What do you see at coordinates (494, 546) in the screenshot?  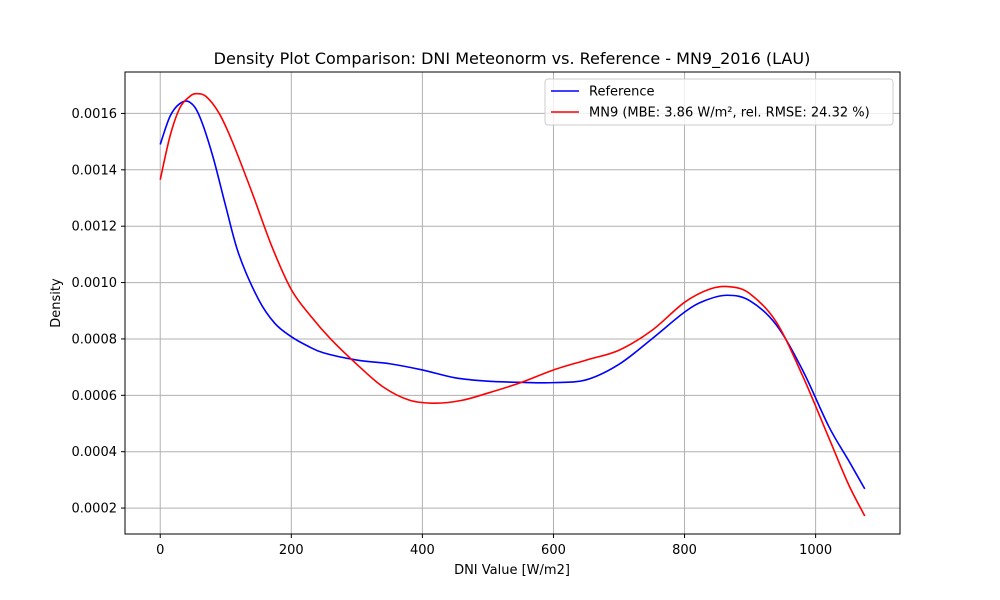 I see `x-axis-ticks: 0 200 400 600 800 1000` at bounding box center [494, 546].